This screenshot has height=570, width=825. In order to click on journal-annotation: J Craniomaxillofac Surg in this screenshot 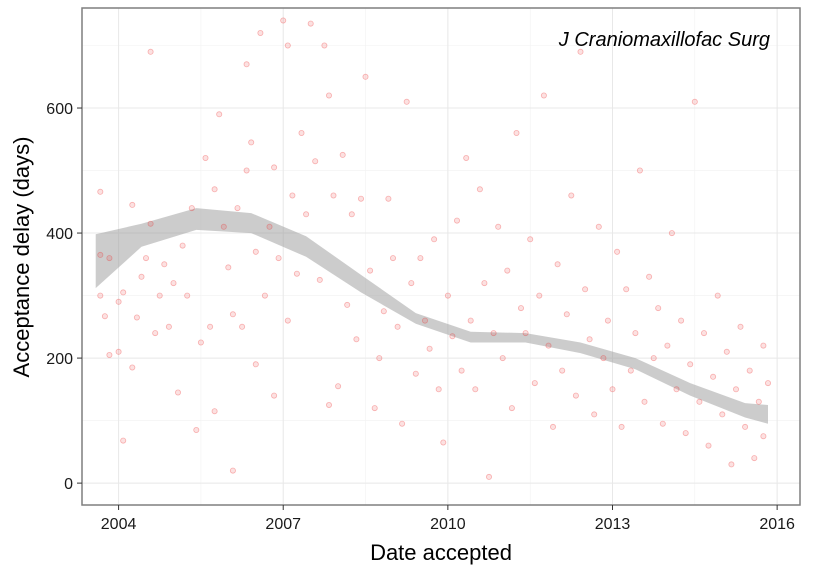, I will do `click(664, 40)`.